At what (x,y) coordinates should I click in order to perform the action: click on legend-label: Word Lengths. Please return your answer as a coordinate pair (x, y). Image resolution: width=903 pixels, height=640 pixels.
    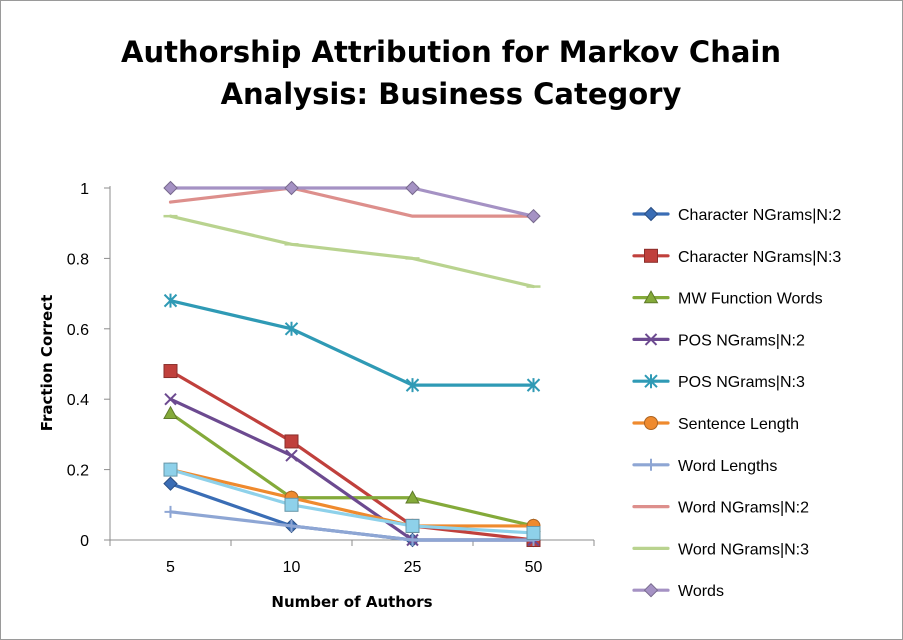
    Looking at the image, I should click on (727, 466).